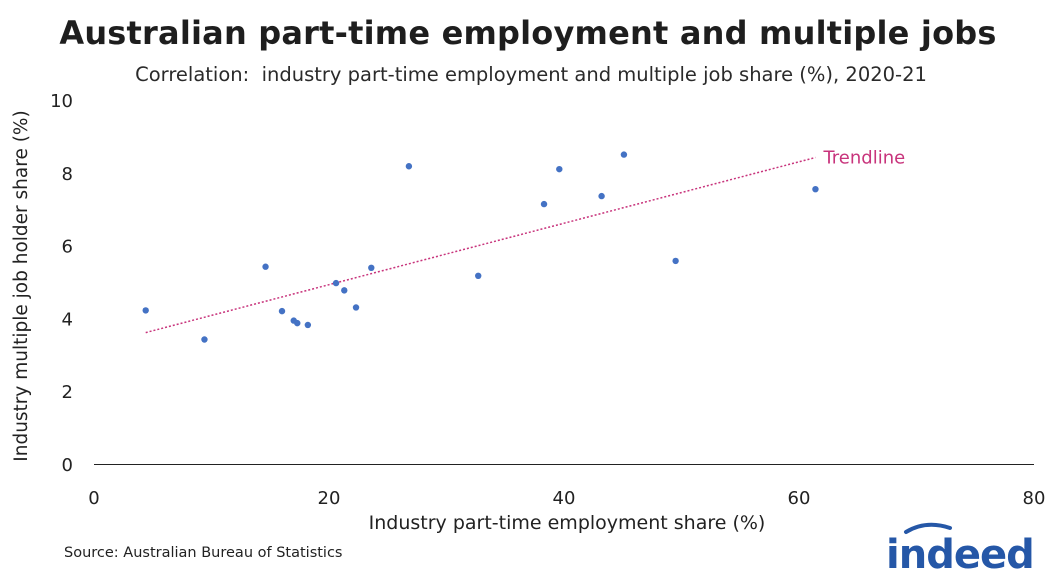  What do you see at coordinates (93, 498) in the screenshot?
I see `x-tick-label: 0` at bounding box center [93, 498].